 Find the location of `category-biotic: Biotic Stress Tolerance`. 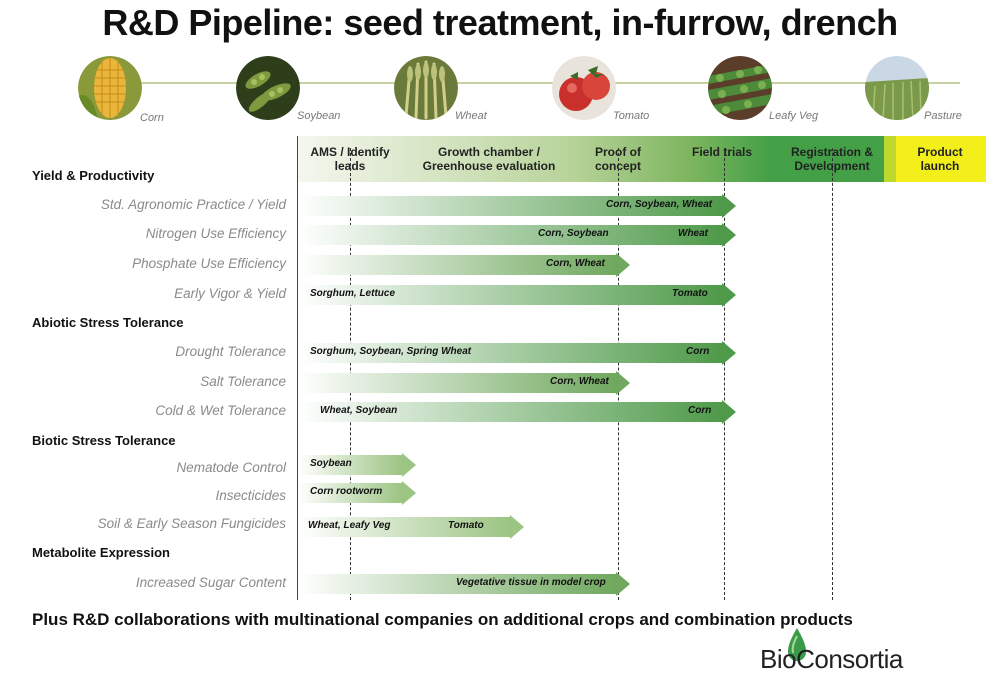

category-biotic: Biotic Stress Tolerance is located at coordinates (104, 440).